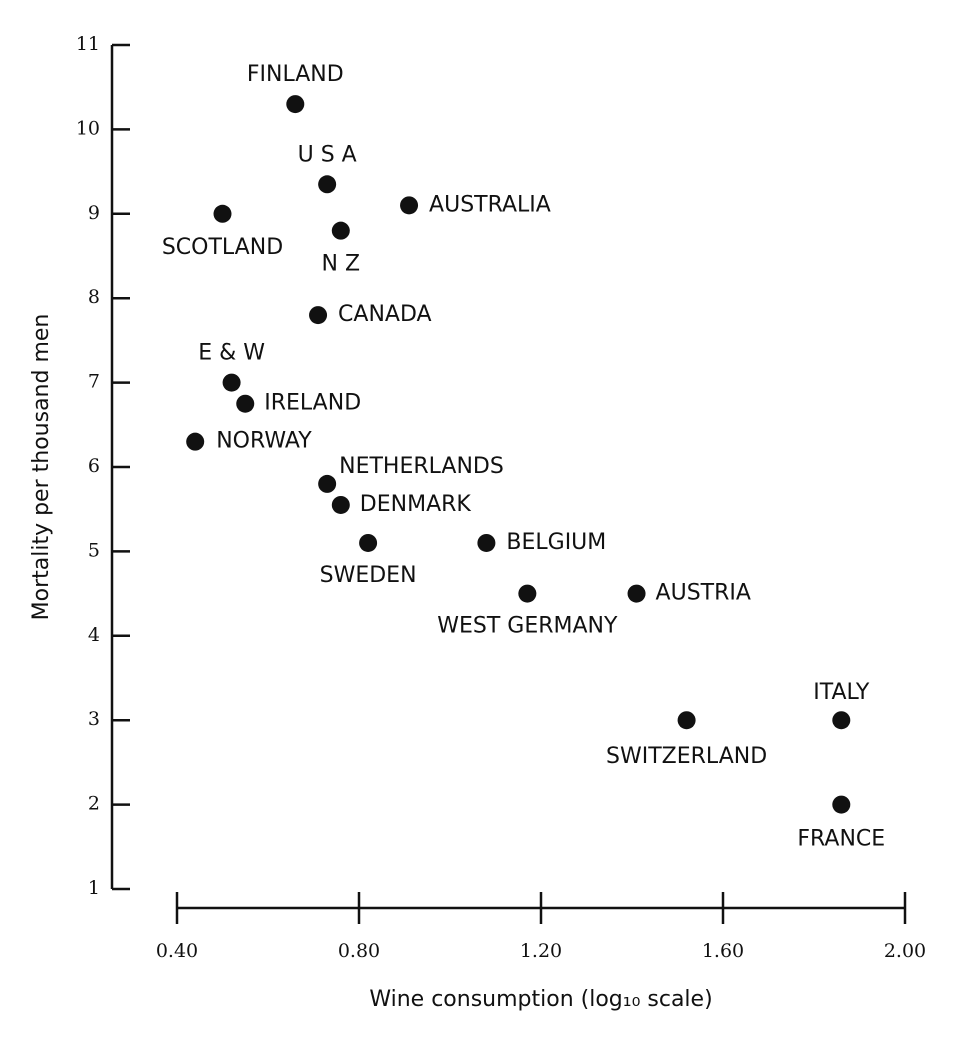 The image size is (957, 1044). What do you see at coordinates (341, 264) in the screenshot?
I see `point-label: N Z` at bounding box center [341, 264].